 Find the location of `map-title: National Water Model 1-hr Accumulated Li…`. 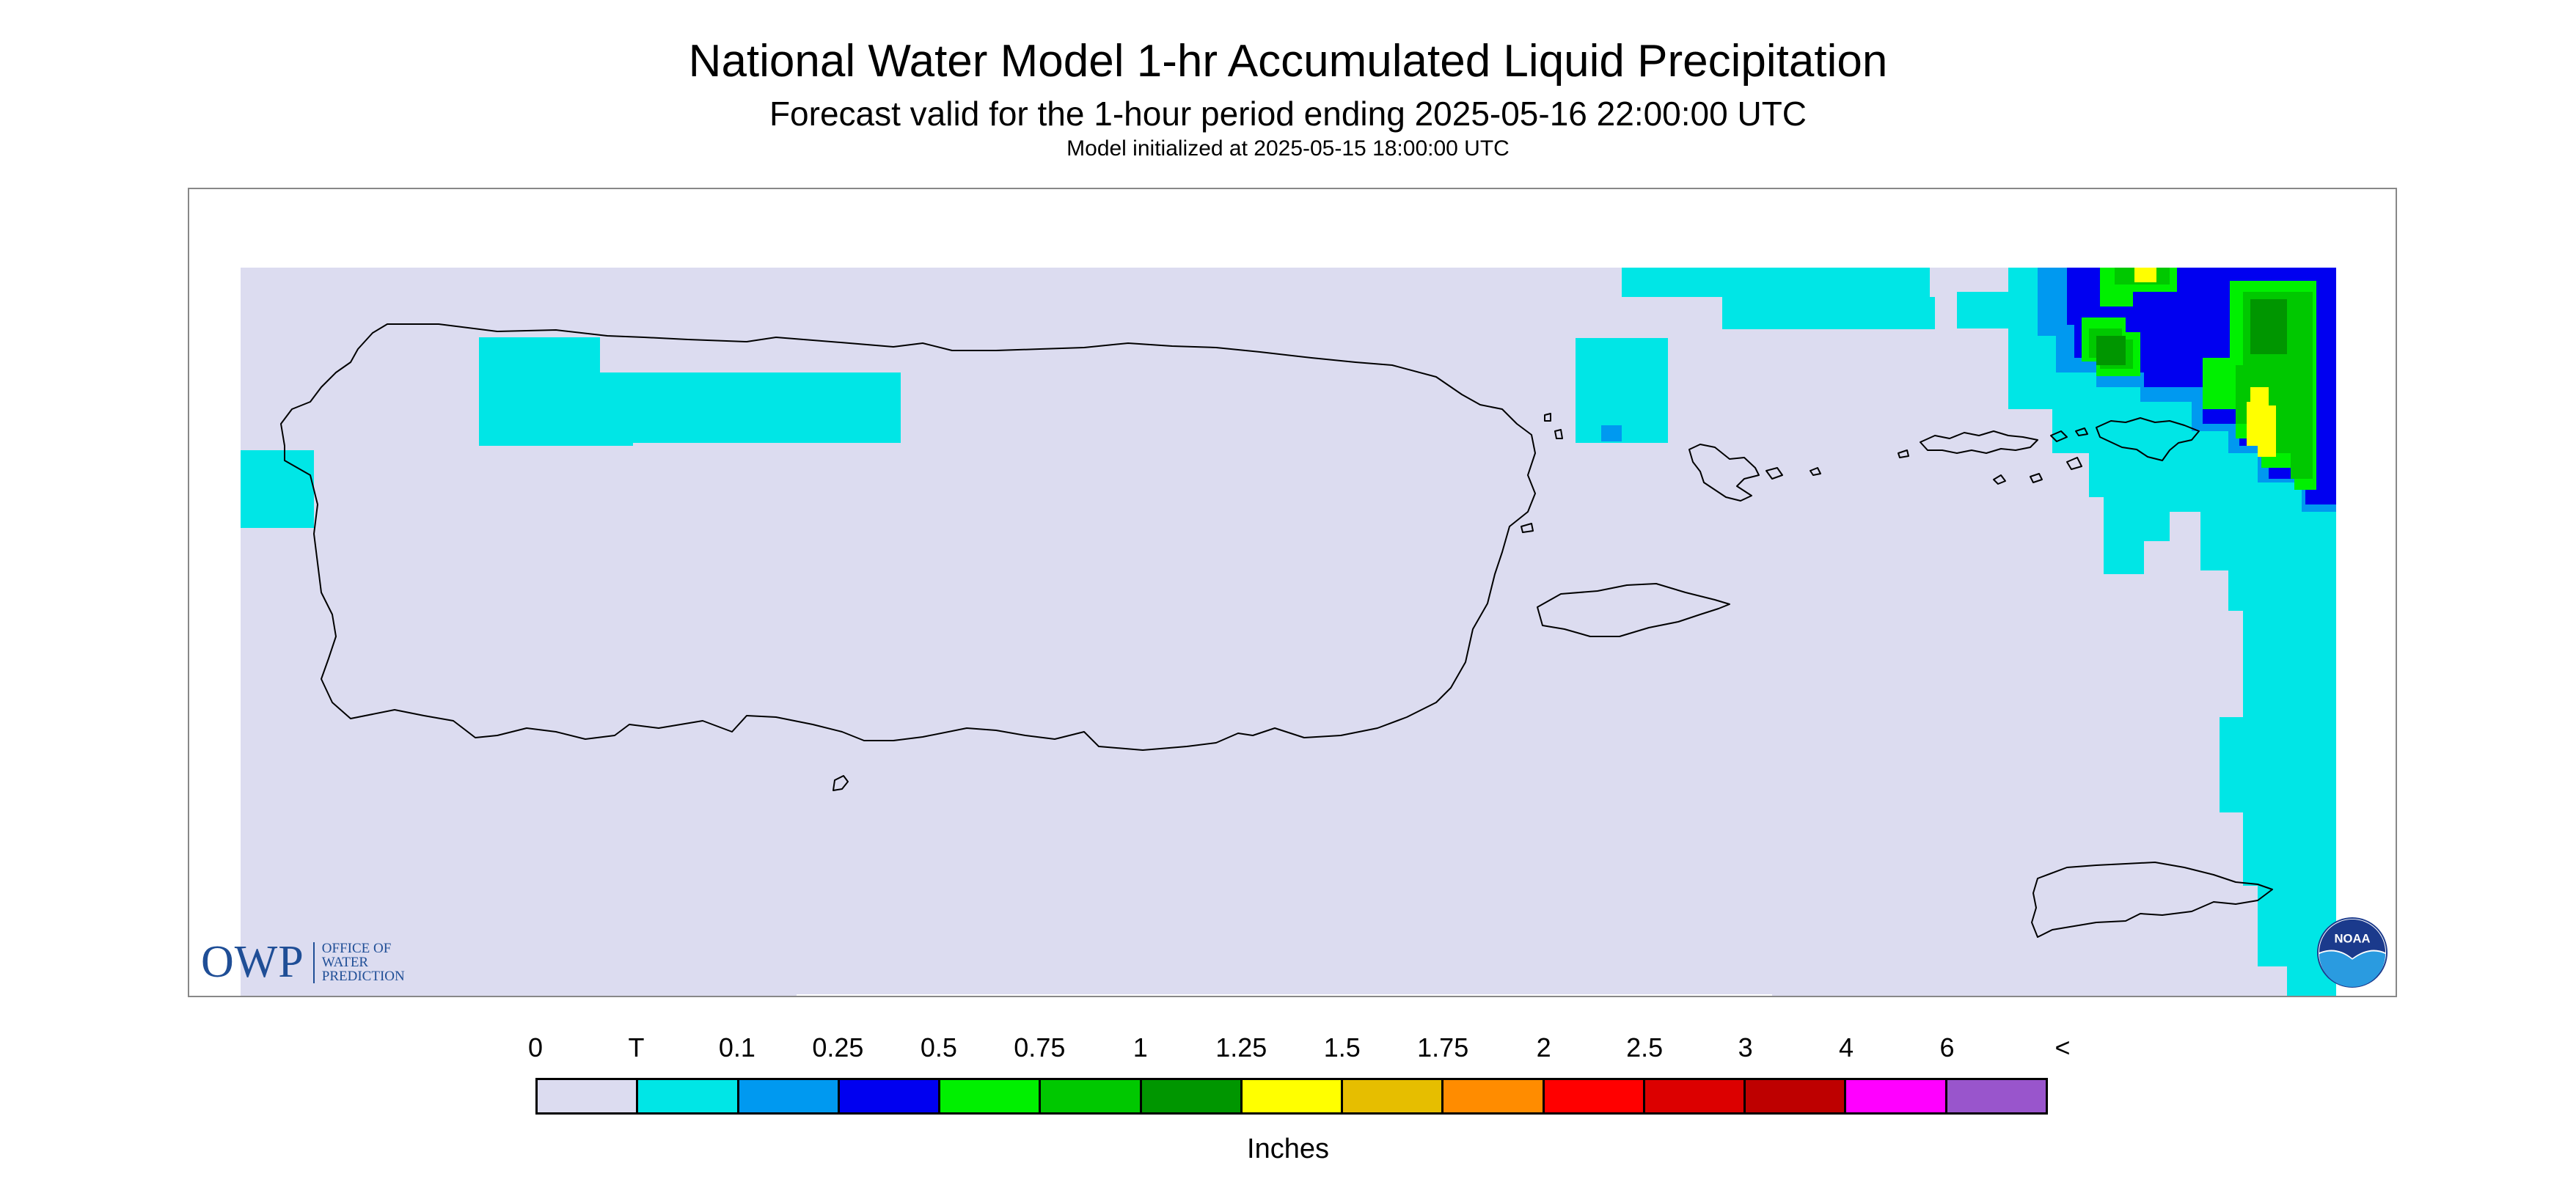

map-title: National Water Model 1-hr Accumulated Li… is located at coordinates (1288, 62).